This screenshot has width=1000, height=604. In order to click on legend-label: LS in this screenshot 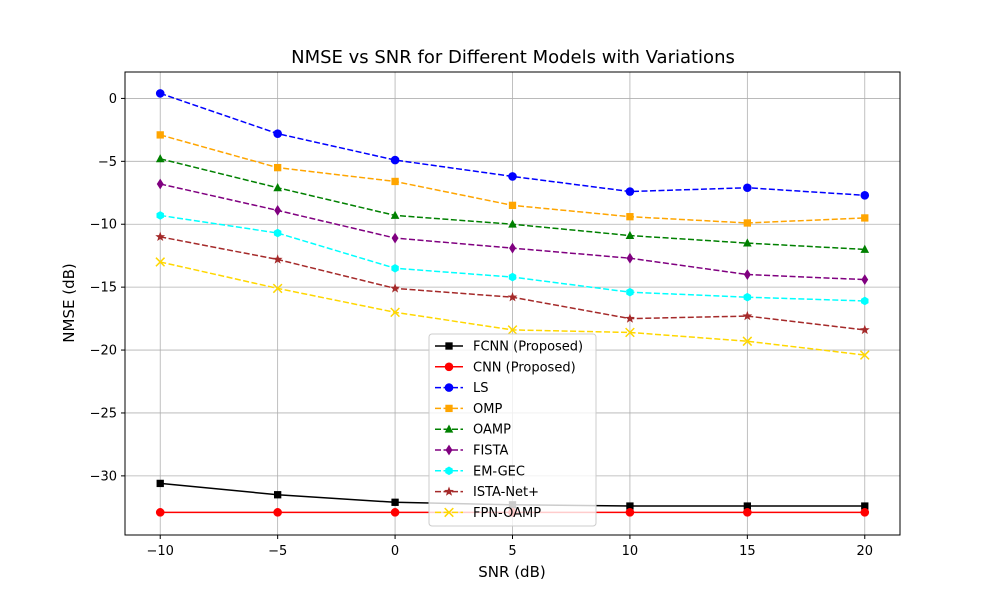, I will do `click(481, 388)`.